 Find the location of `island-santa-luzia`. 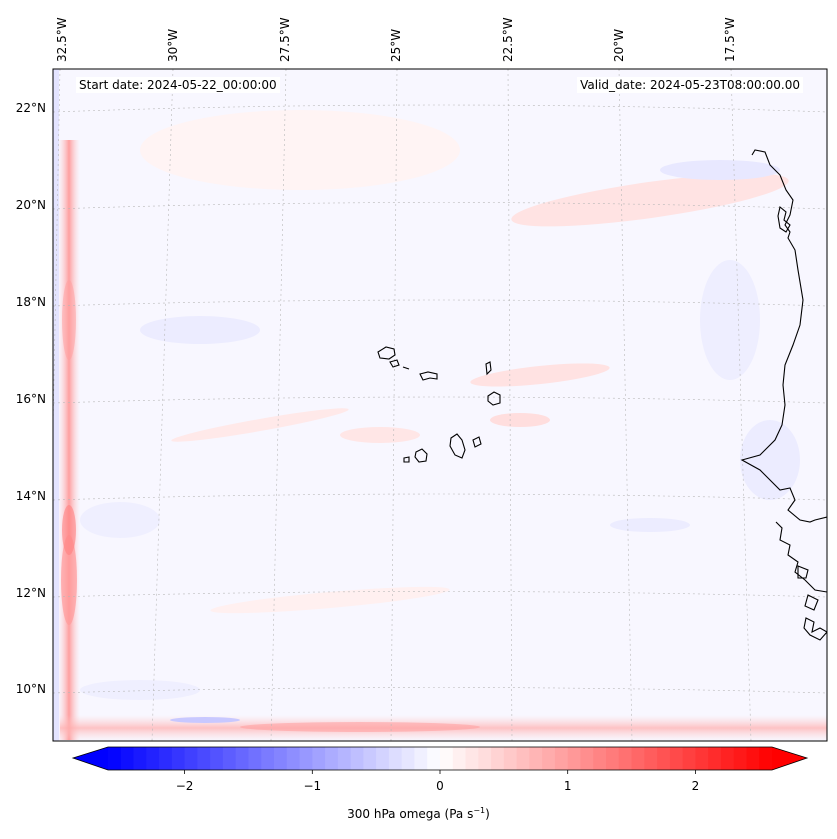

island-santa-luzia is located at coordinates (406, 368).